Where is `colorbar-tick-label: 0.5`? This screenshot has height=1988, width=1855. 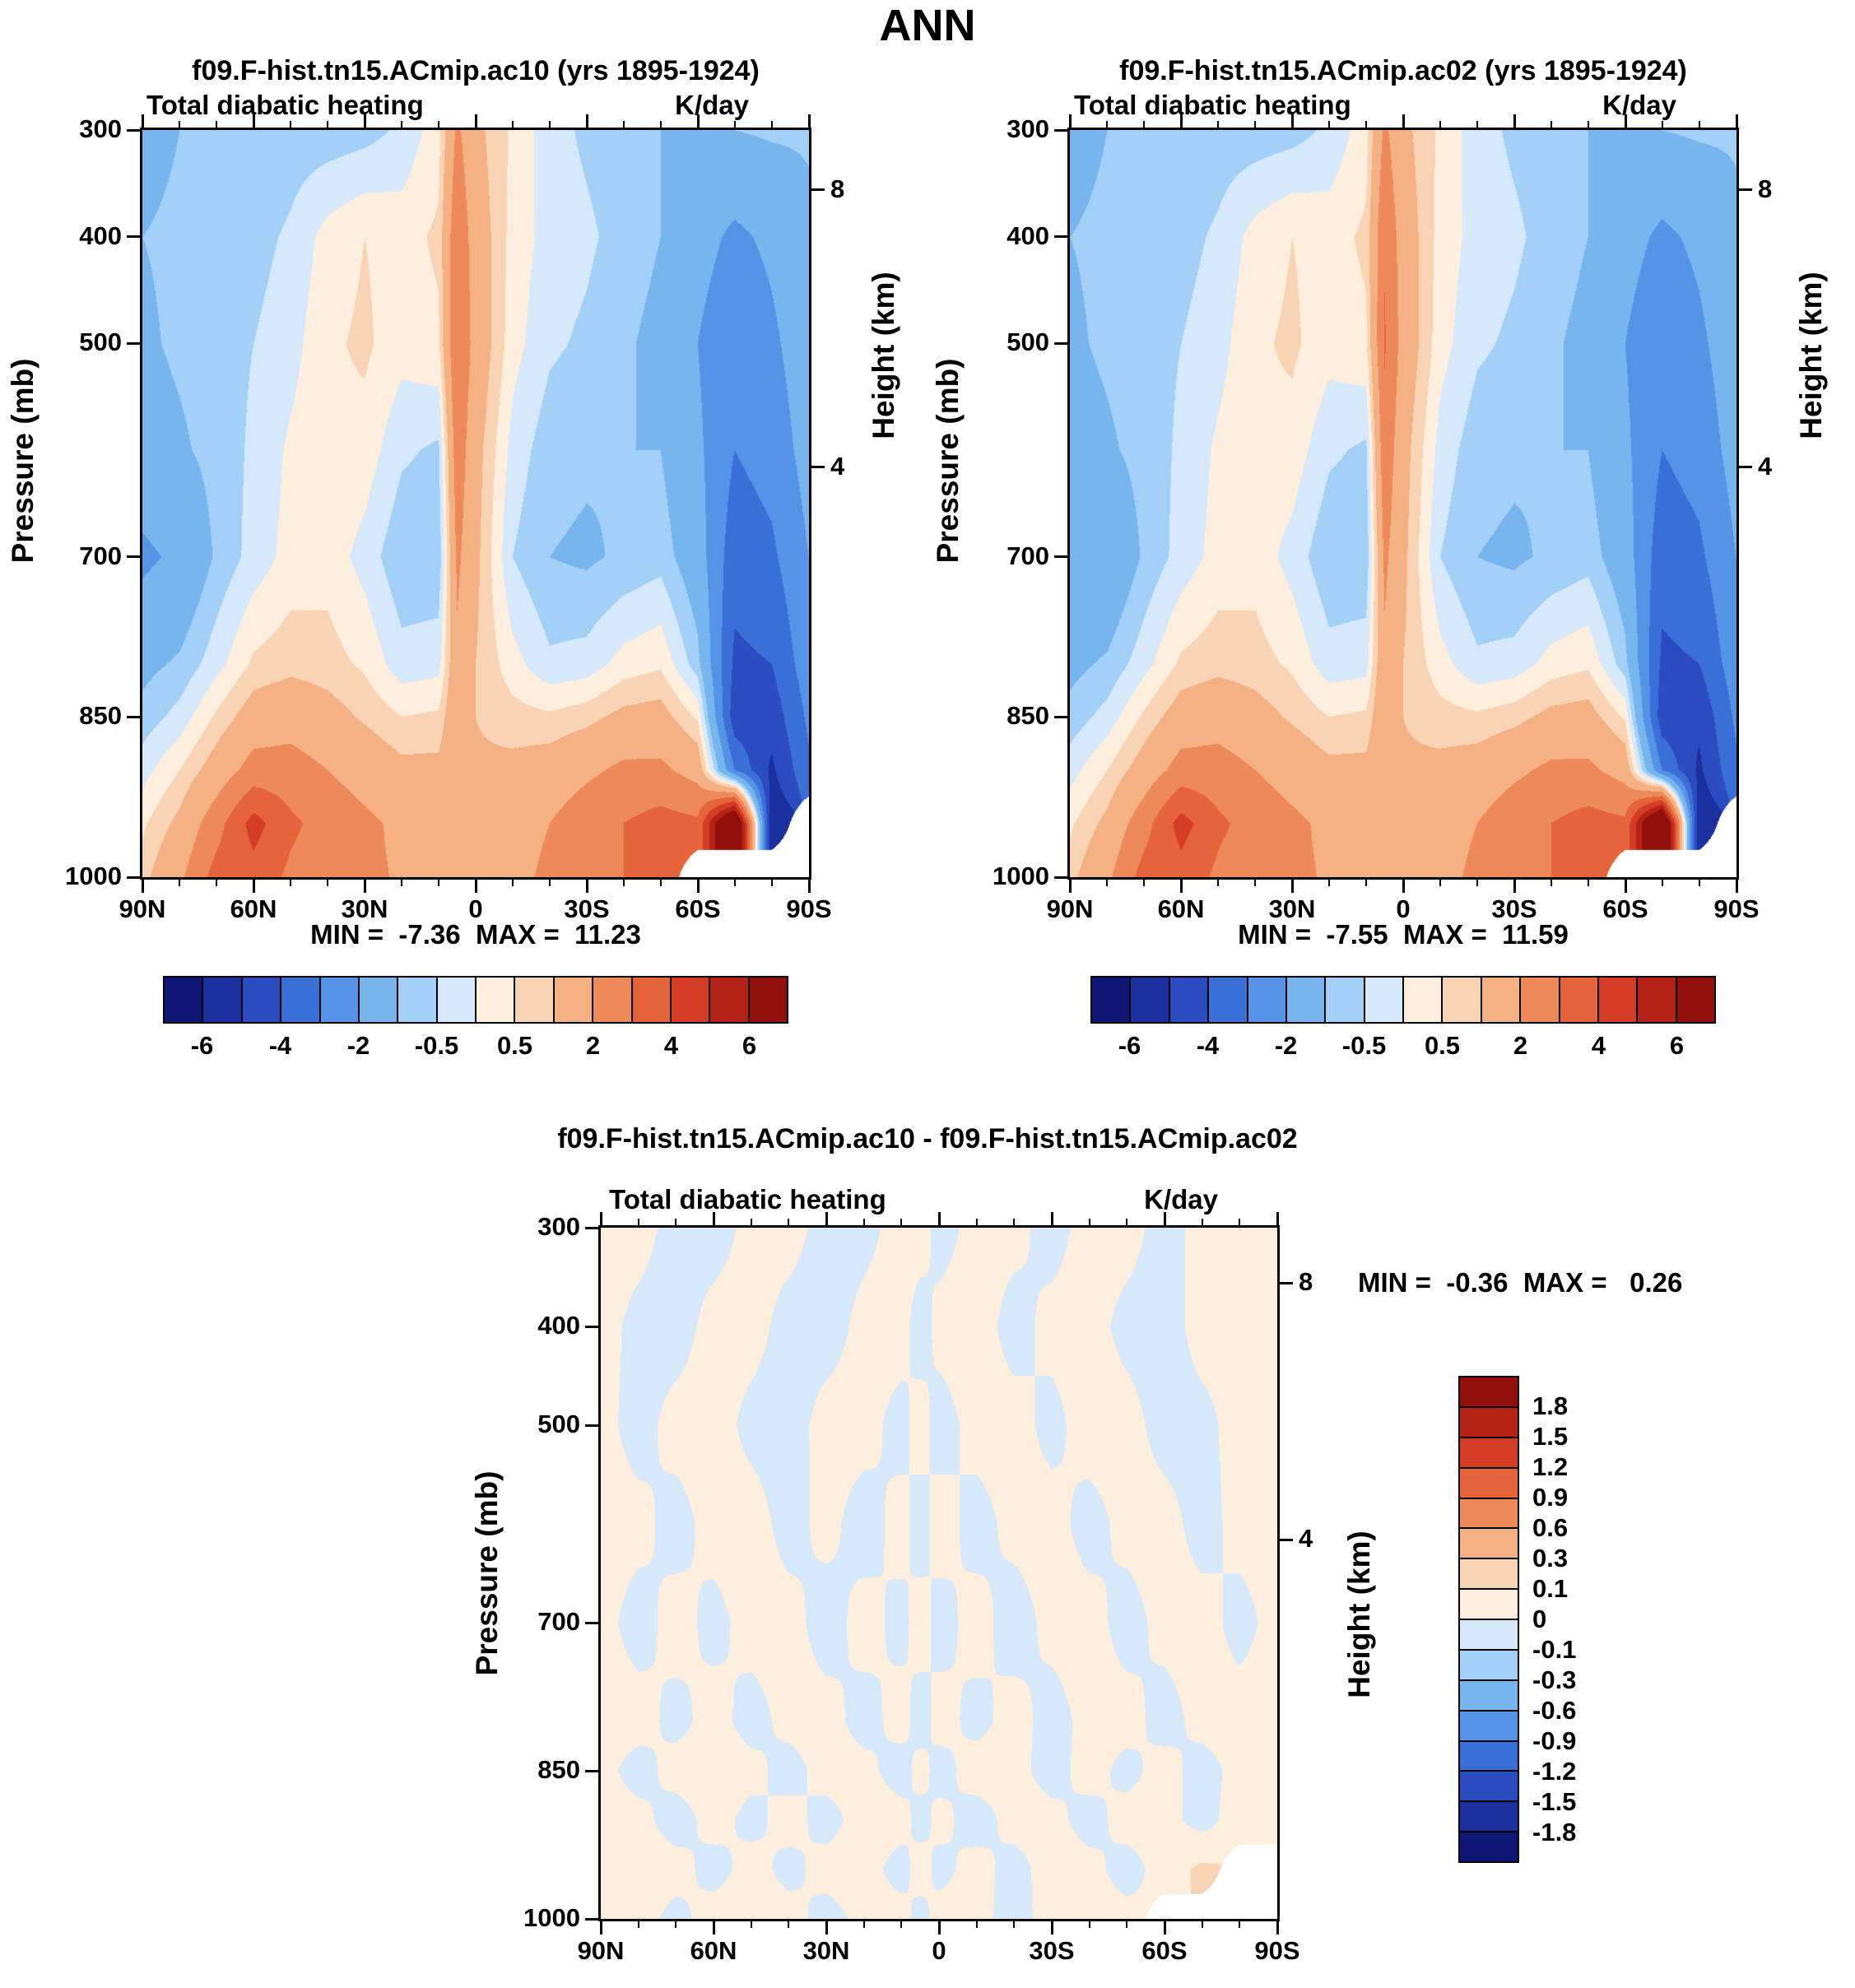
colorbar-tick-label: 0.5 is located at coordinates (1442, 1045).